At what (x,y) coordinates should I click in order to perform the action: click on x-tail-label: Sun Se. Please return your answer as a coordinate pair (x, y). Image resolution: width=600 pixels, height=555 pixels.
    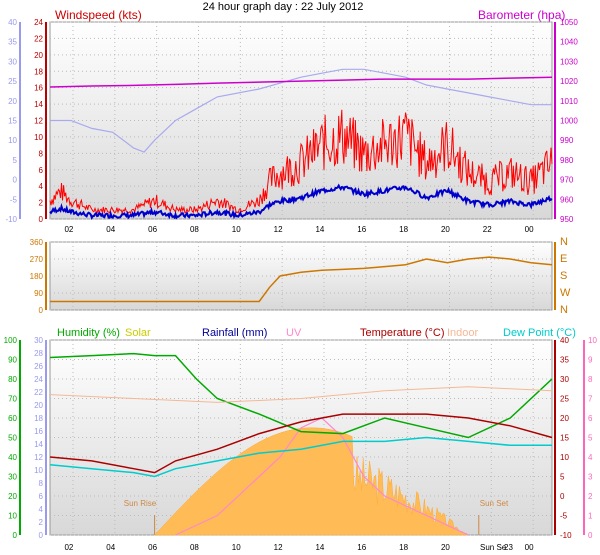
    Looking at the image, I should click on (493, 547).